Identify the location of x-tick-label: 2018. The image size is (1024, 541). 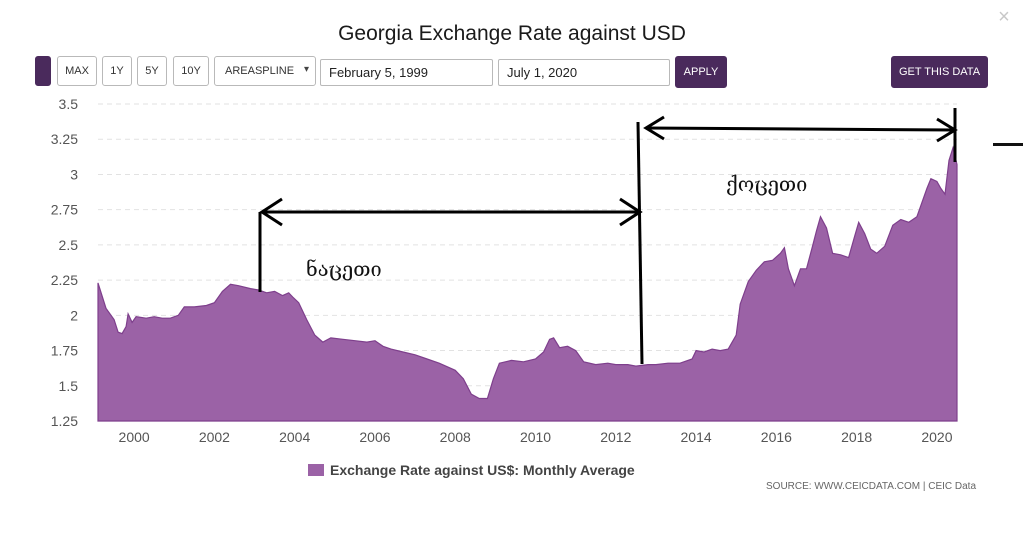
(856, 437).